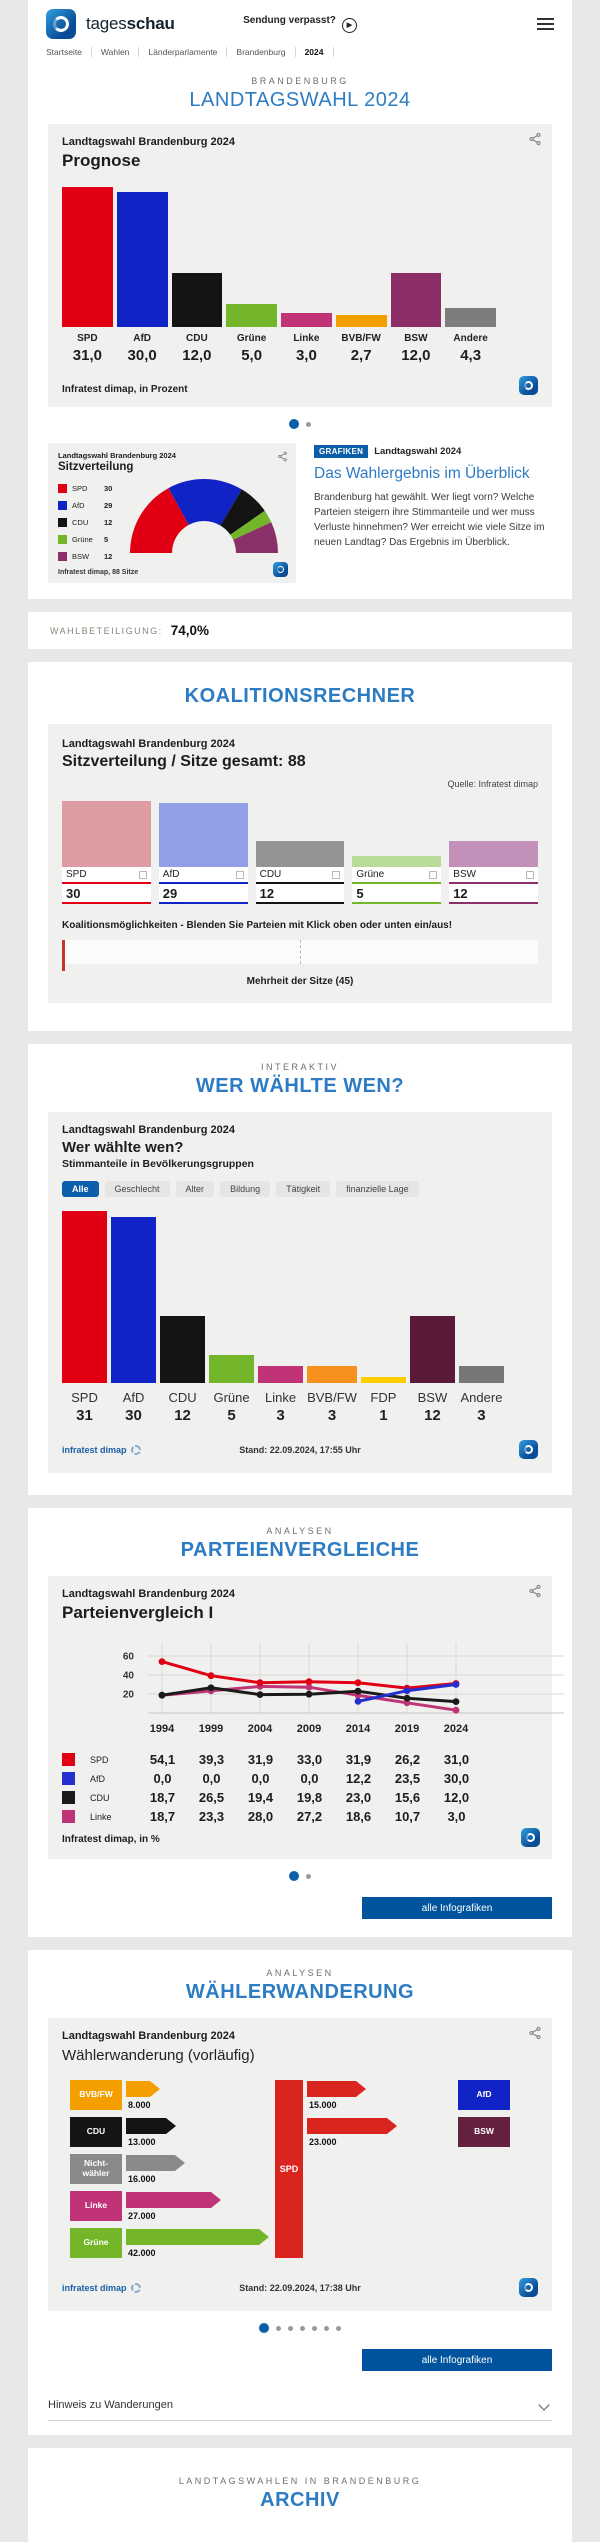  I want to click on coalition-seats-value: 5, so click(397, 893).